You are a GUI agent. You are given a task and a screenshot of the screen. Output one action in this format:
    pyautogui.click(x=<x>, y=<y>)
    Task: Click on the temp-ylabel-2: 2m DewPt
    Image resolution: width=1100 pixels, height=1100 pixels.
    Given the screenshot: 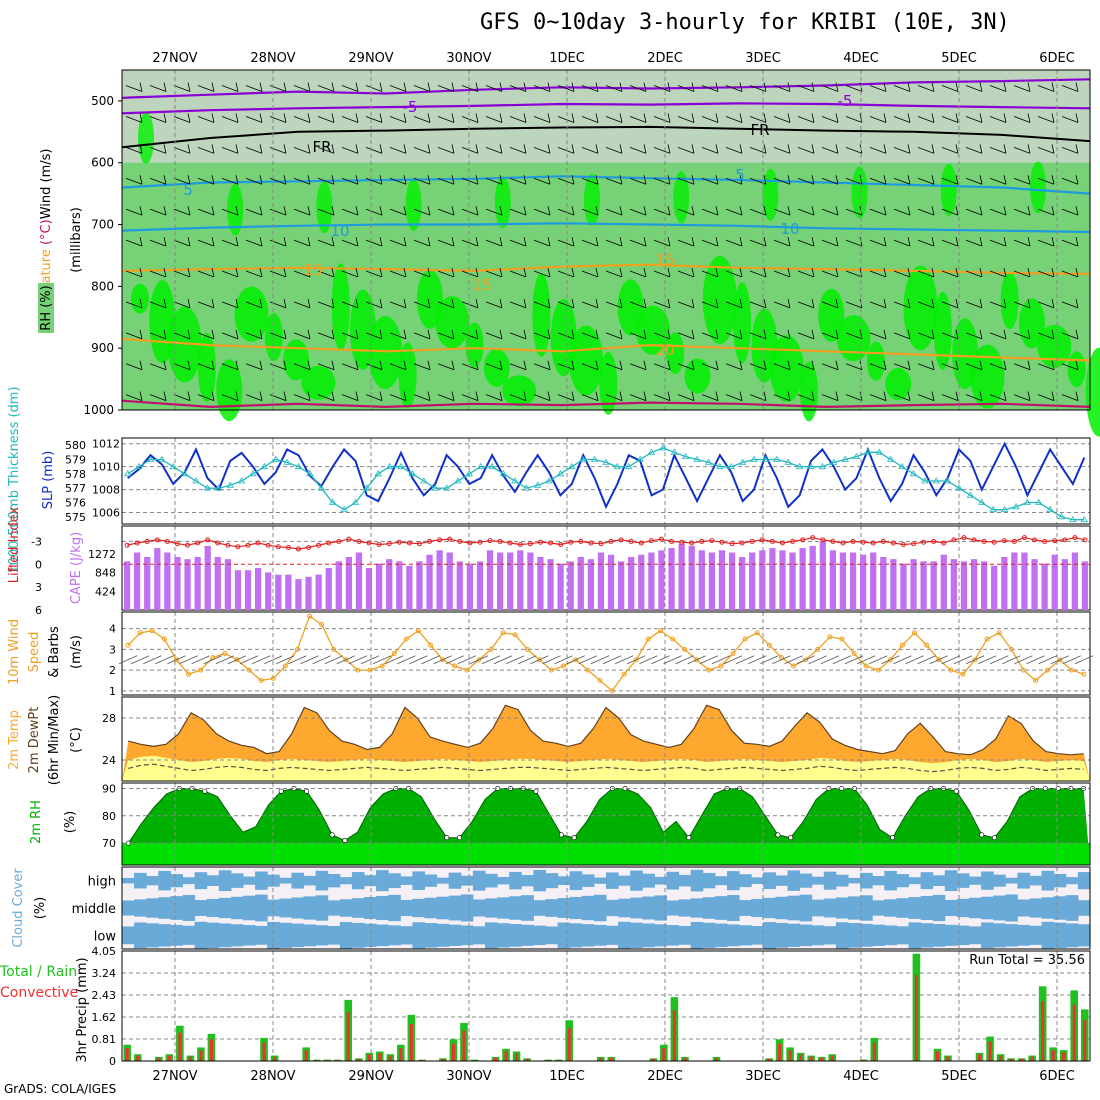 What is the action you would take?
    pyautogui.click(x=34, y=740)
    